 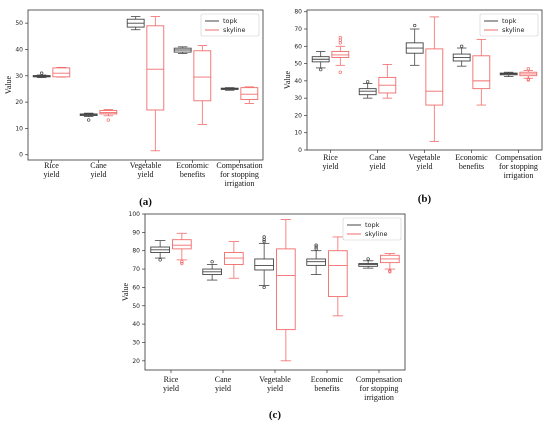 What do you see at coordinates (298, 29) in the screenshot?
I see `y-tick-label: 70` at bounding box center [298, 29].